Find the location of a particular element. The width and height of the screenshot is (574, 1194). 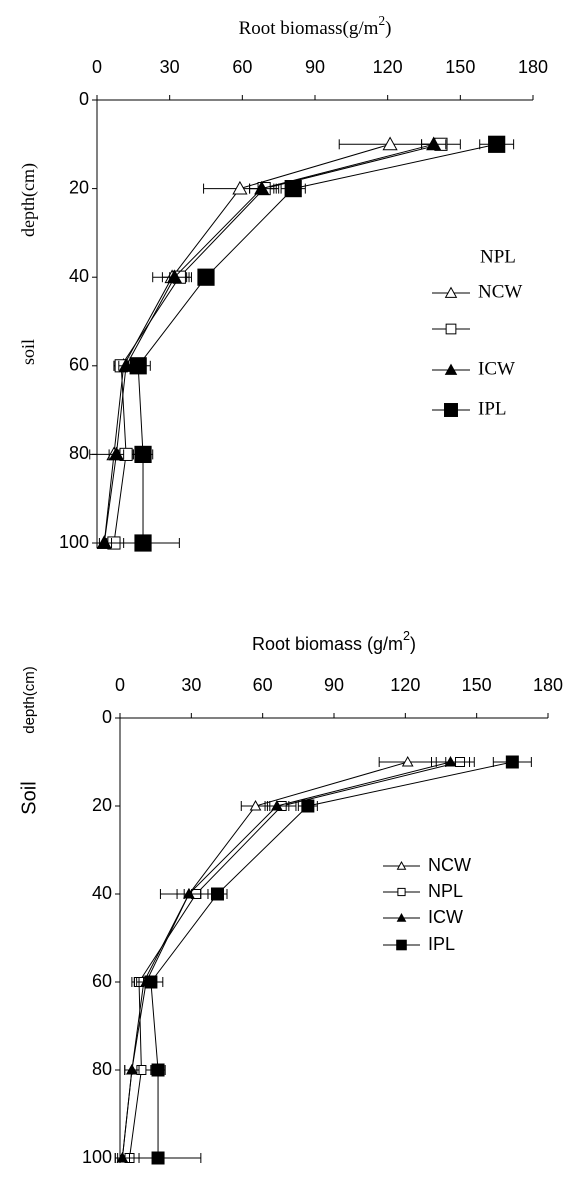

x-label-text: Root biomass(g/m is located at coordinates (309, 28).